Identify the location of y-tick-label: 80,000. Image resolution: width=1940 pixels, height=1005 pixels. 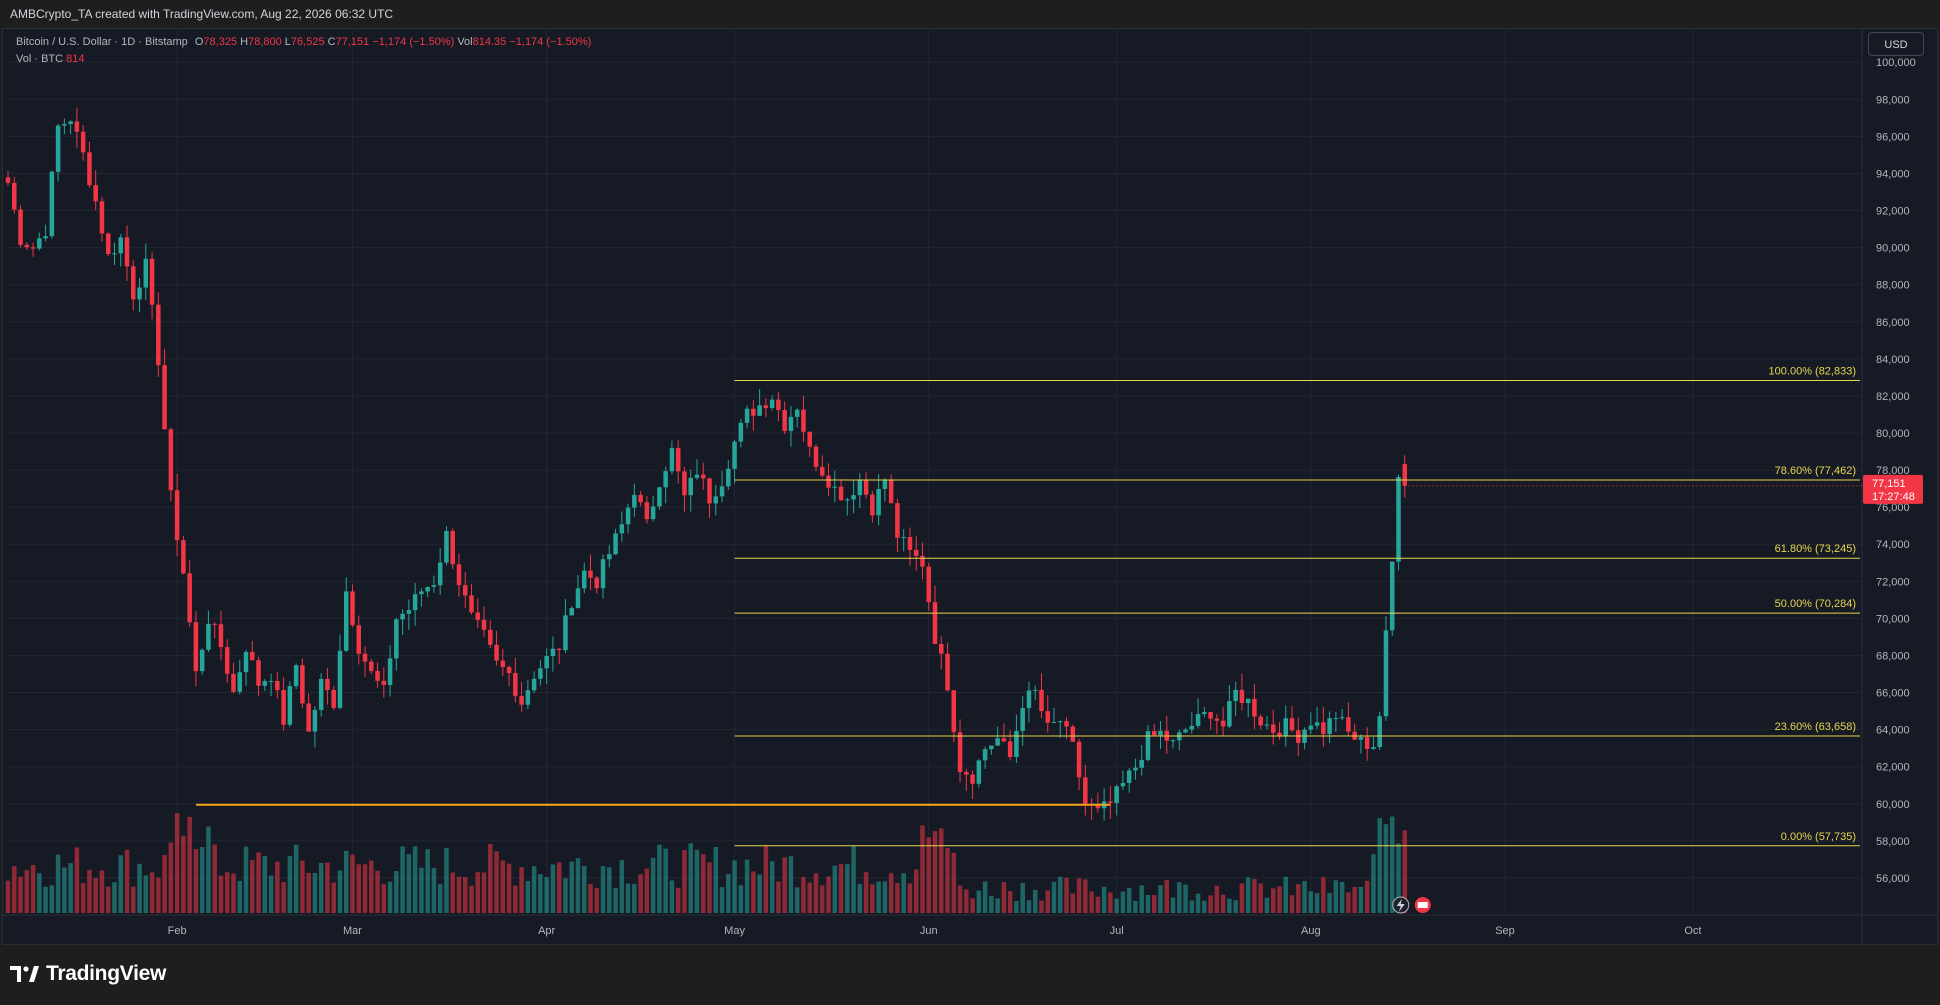
(1893, 434).